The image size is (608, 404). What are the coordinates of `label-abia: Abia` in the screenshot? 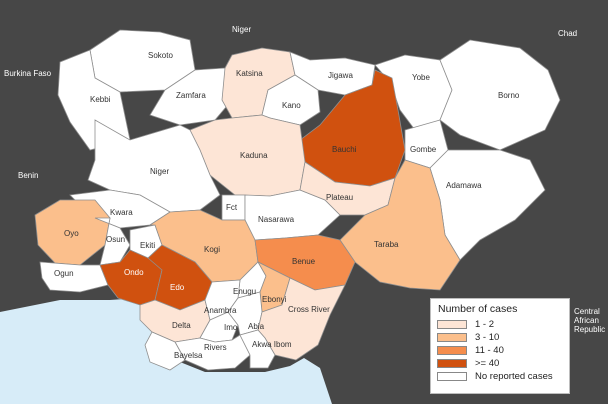 It's located at (256, 326).